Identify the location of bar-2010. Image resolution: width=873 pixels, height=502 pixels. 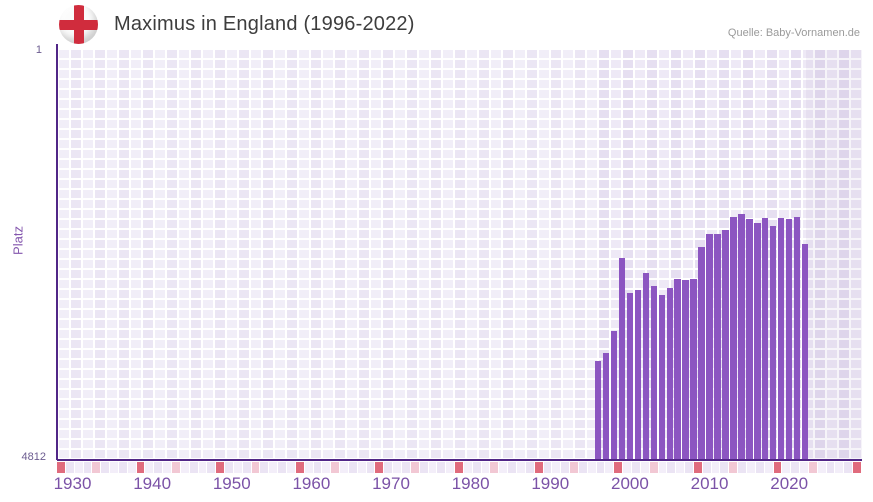
(709, 346).